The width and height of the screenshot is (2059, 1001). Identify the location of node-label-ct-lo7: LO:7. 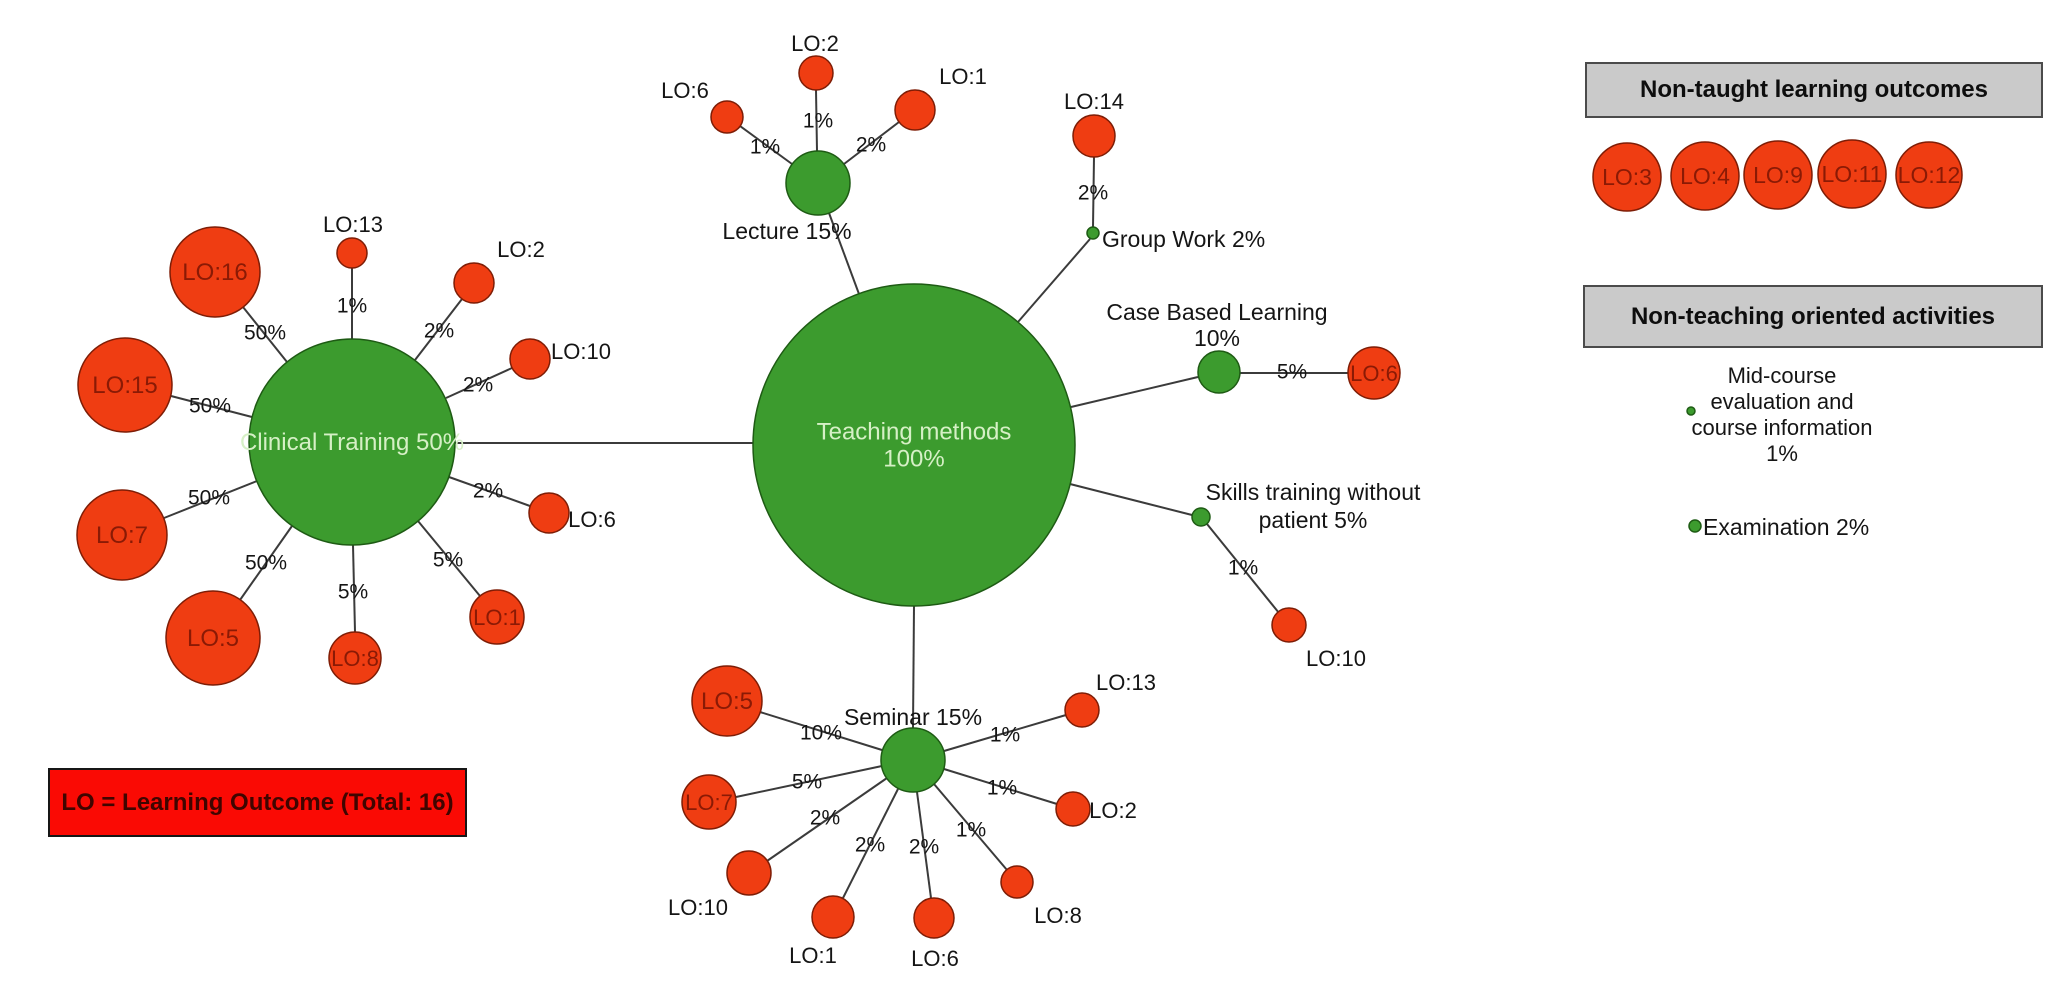
(122, 535).